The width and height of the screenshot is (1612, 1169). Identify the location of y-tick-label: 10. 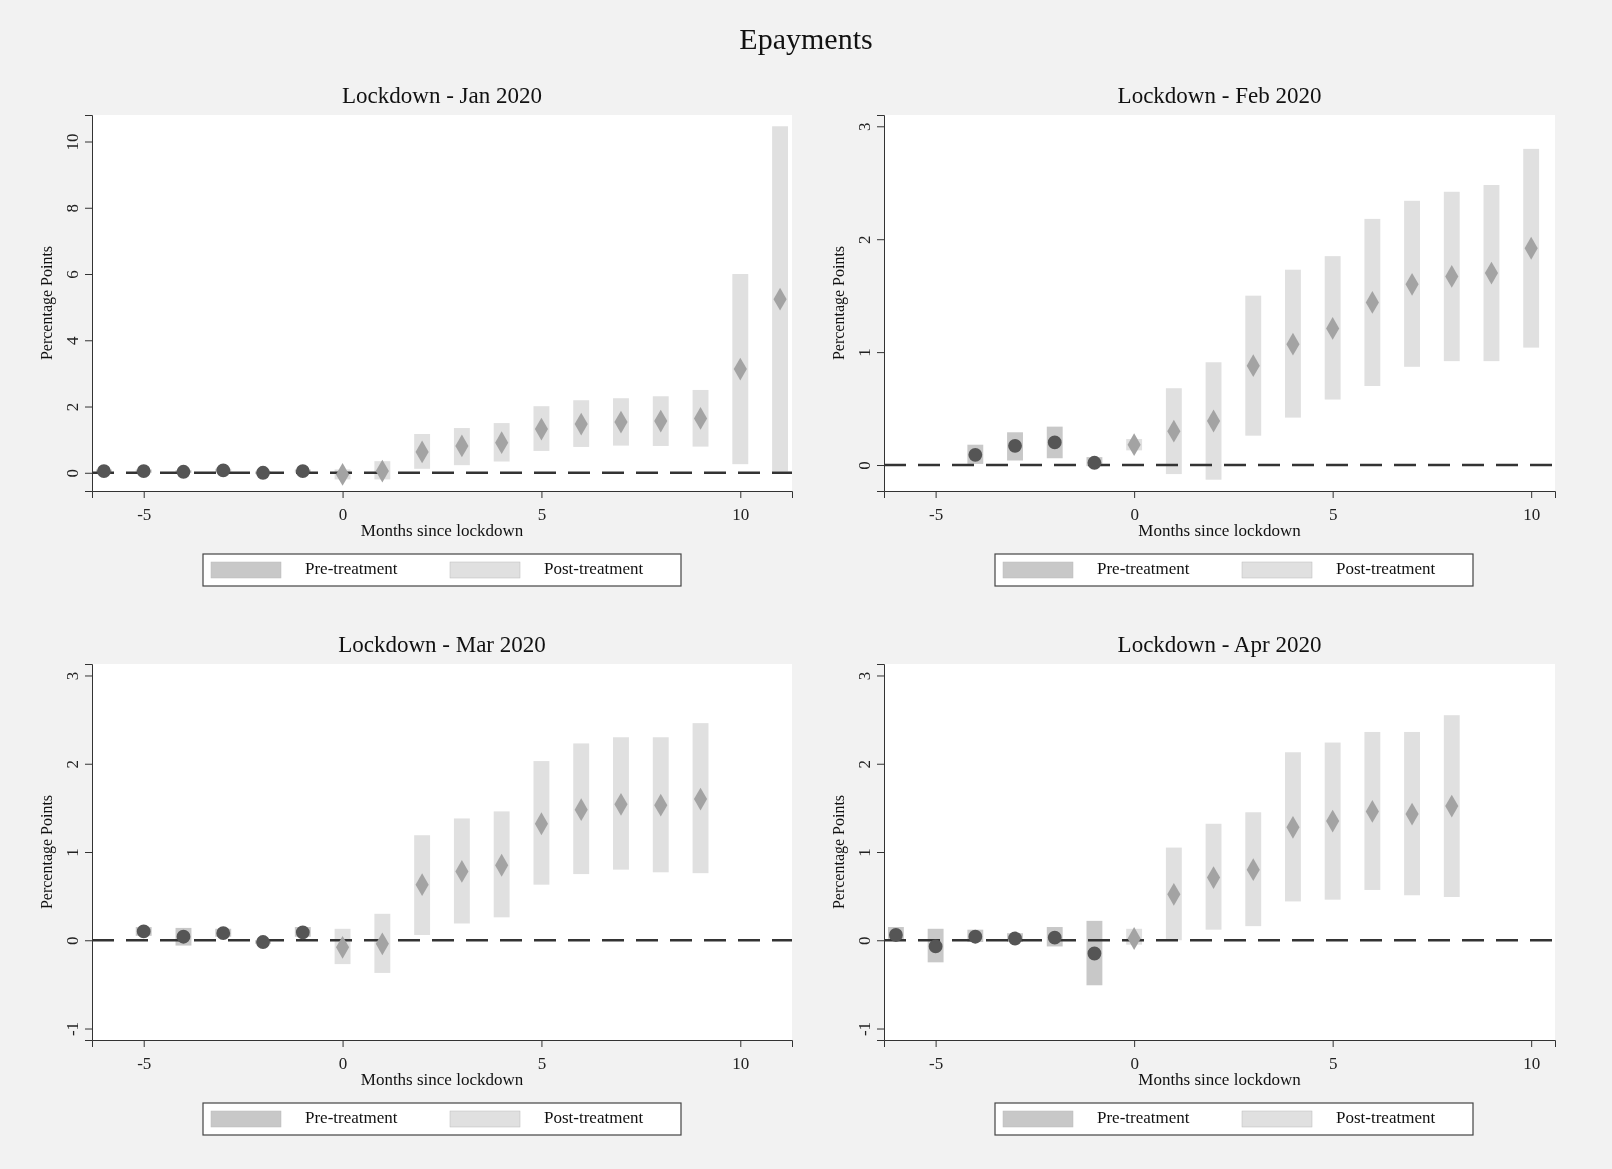
(72, 142).